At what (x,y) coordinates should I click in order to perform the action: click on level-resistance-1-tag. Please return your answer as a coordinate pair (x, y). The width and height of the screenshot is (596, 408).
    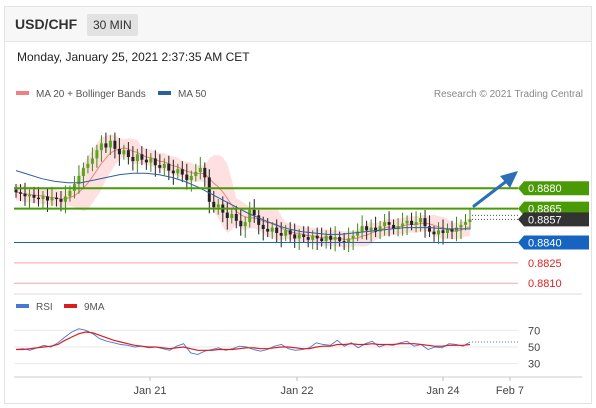
    Looking at the image, I should click on (553, 208).